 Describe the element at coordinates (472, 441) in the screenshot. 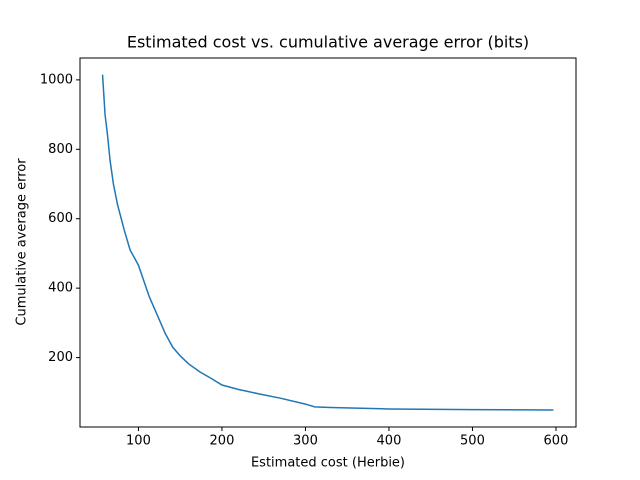

I see `x-tick-label: 500` at that location.